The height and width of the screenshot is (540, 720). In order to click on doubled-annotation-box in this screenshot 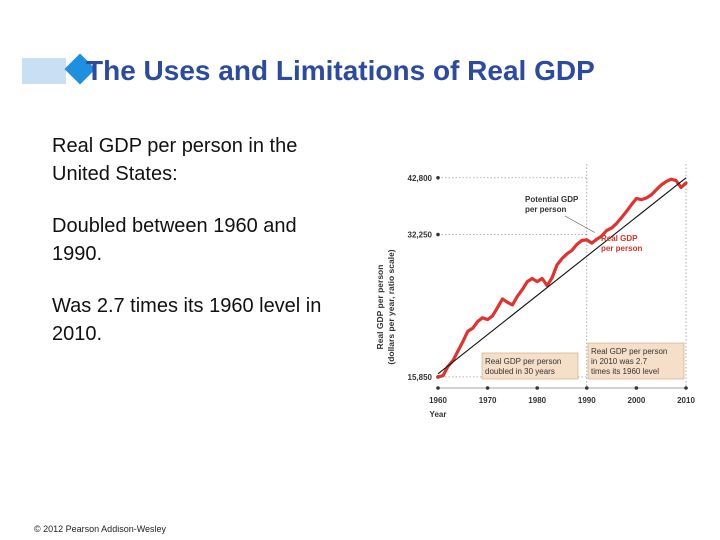, I will do `click(530, 366)`.